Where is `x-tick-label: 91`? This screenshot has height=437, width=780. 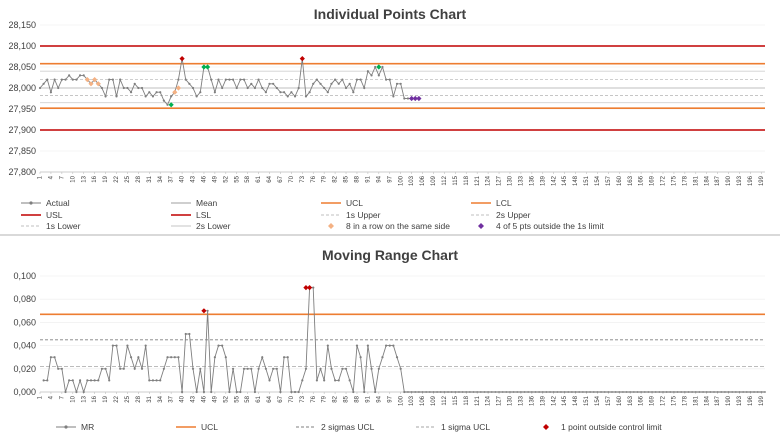
x-tick-label: 91 is located at coordinates (368, 398).